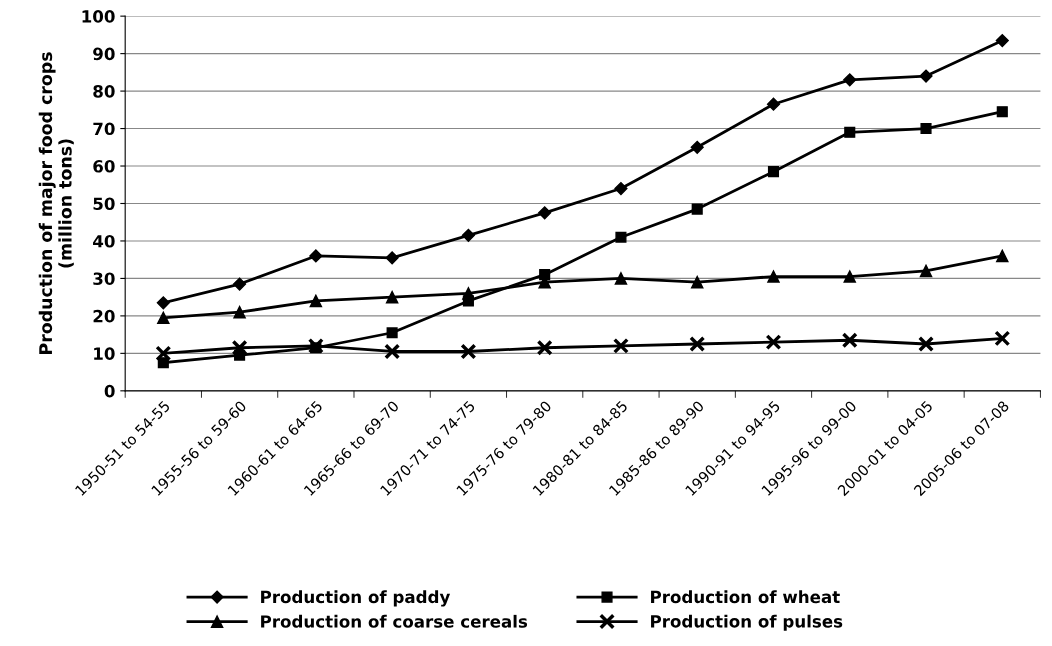  I want to click on y-axis-title: Production of major food crops (million tons), so click(56, 203).